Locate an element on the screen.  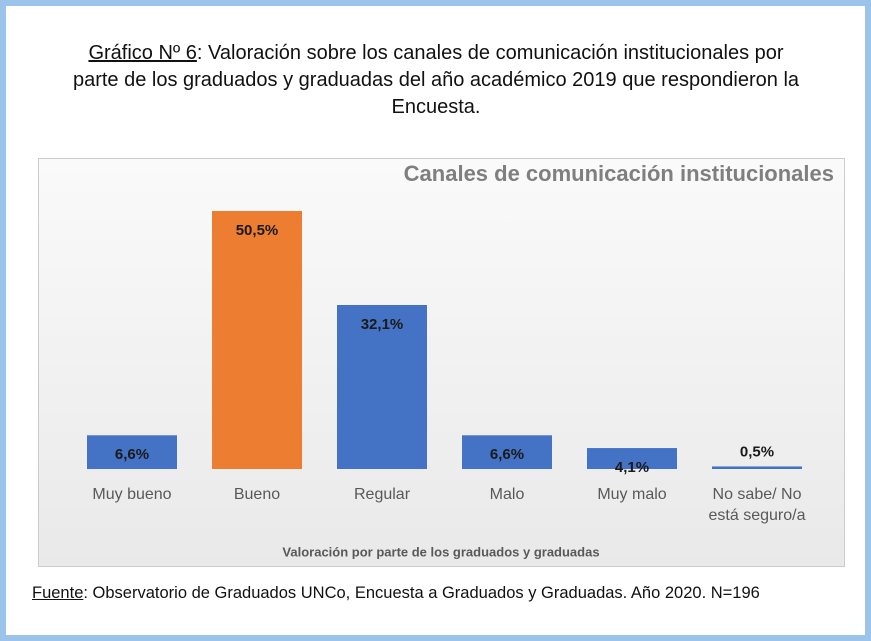
data-label: 4,1% is located at coordinates (632, 467).